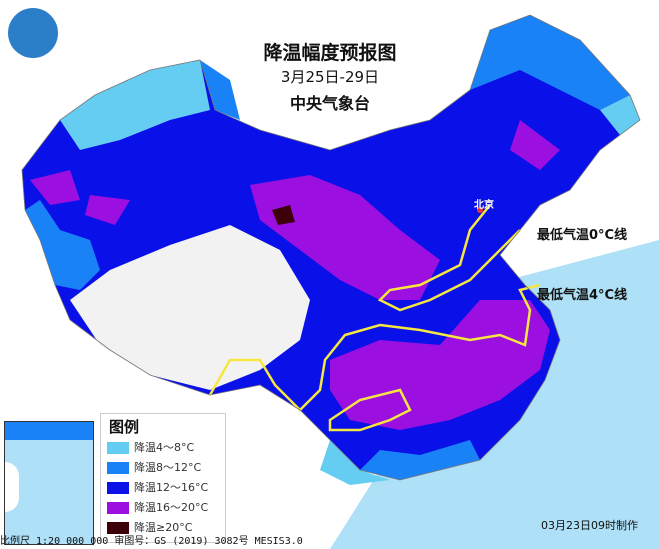 This screenshot has height=549, width=659. Describe the element at coordinates (283, 215) in the screenshot. I see `region-20-plus` at that location.